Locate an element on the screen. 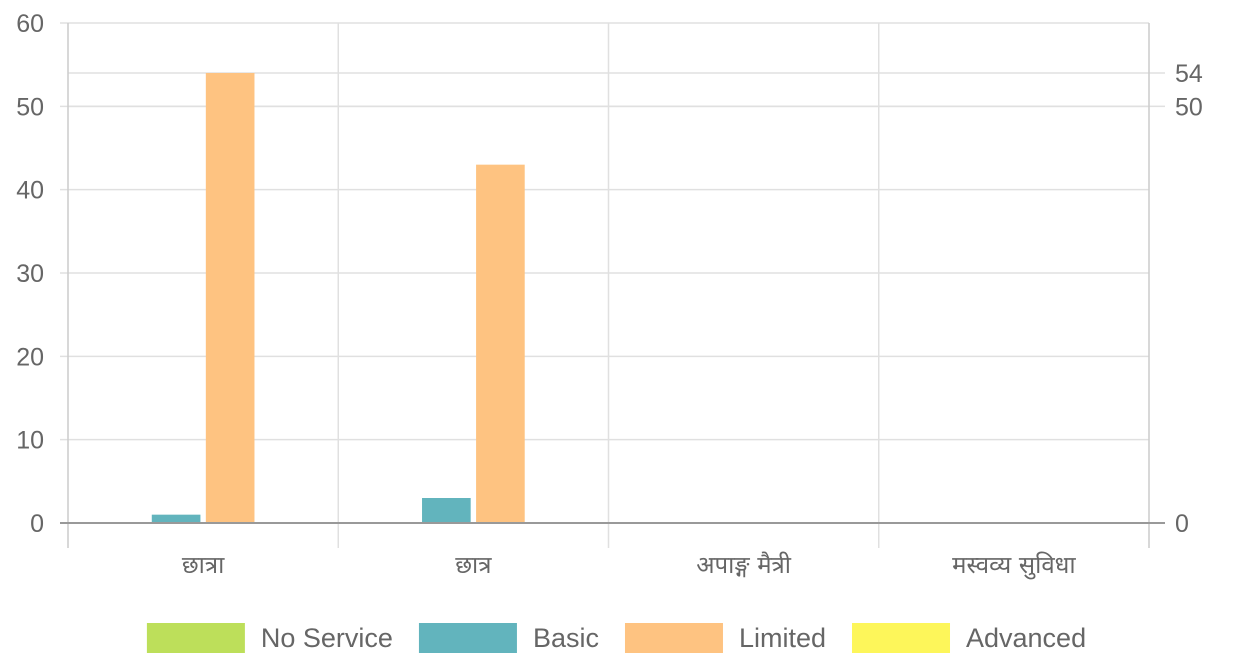  y-tick-label: 40 is located at coordinates (30, 191).